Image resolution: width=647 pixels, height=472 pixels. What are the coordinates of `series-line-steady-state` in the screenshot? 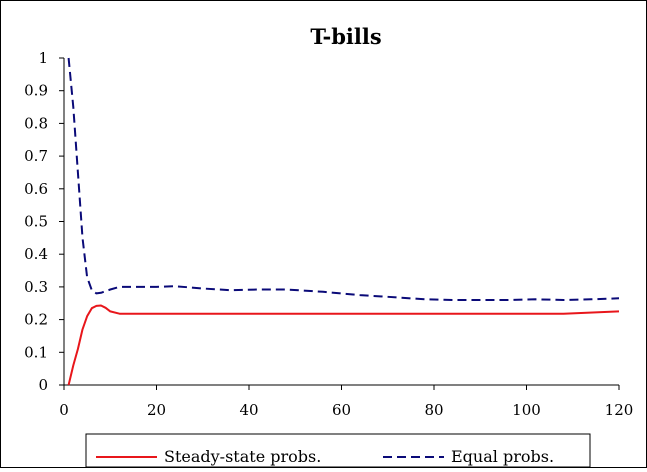 It's located at (343, 345).